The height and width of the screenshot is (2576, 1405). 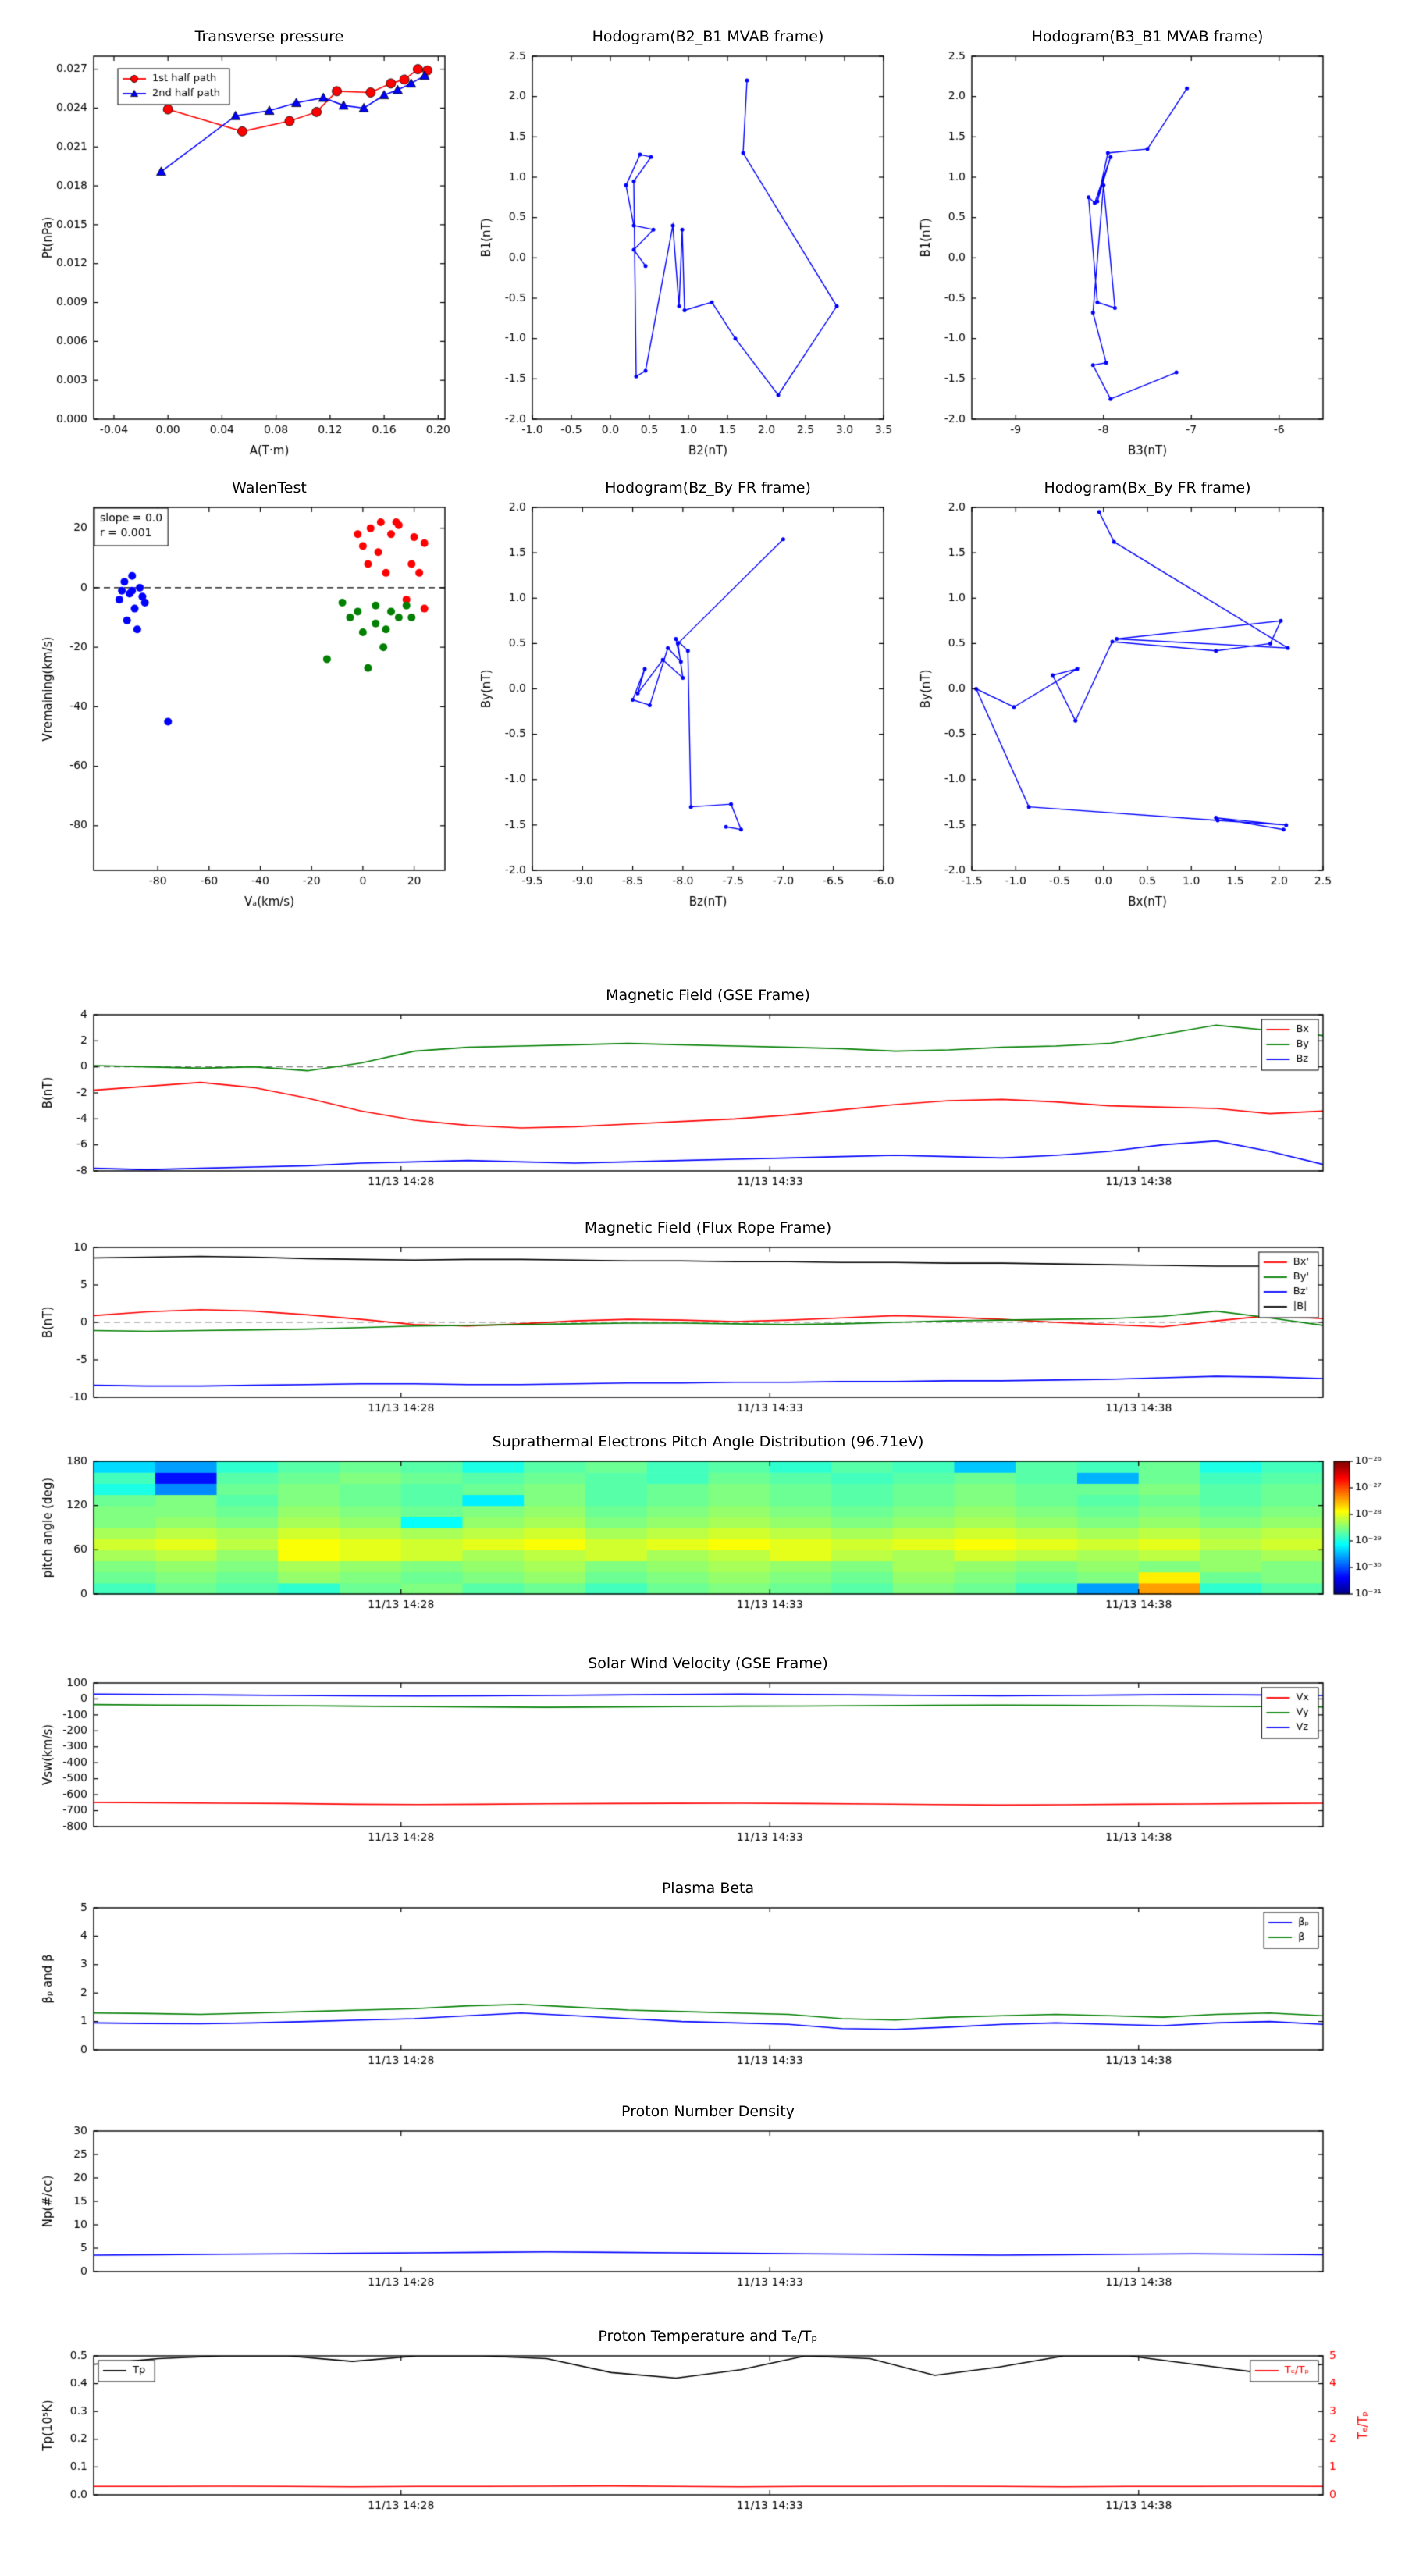 What do you see at coordinates (682, 261) in the screenshot?
I see `hodogram-b2b1-chart` at bounding box center [682, 261].